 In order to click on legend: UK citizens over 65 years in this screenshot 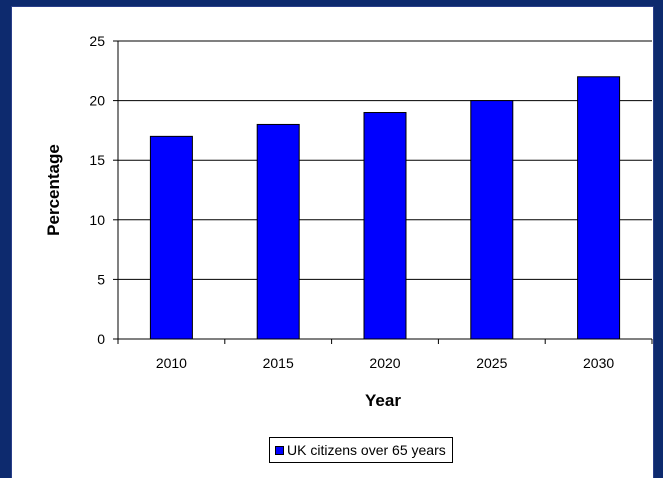, I will do `click(361, 450)`.